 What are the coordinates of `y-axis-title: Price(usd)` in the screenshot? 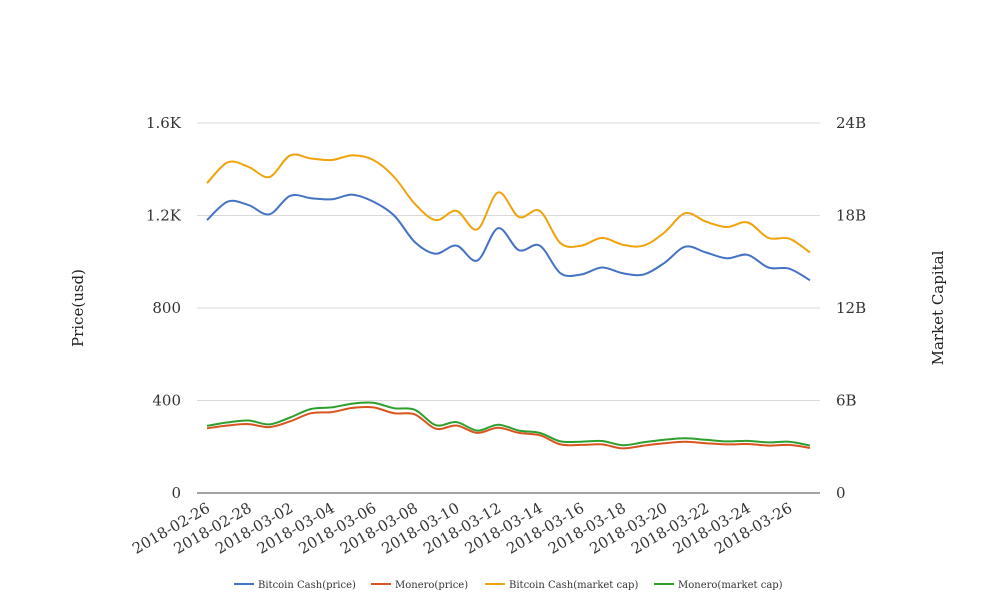 It's located at (78, 308).